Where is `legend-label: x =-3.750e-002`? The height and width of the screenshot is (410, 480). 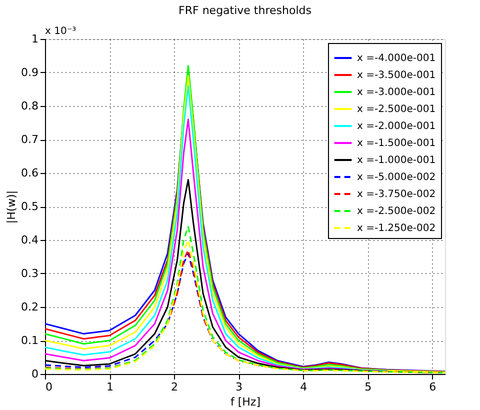 legend-label: x =-3.750e-002 is located at coordinates (396, 194).